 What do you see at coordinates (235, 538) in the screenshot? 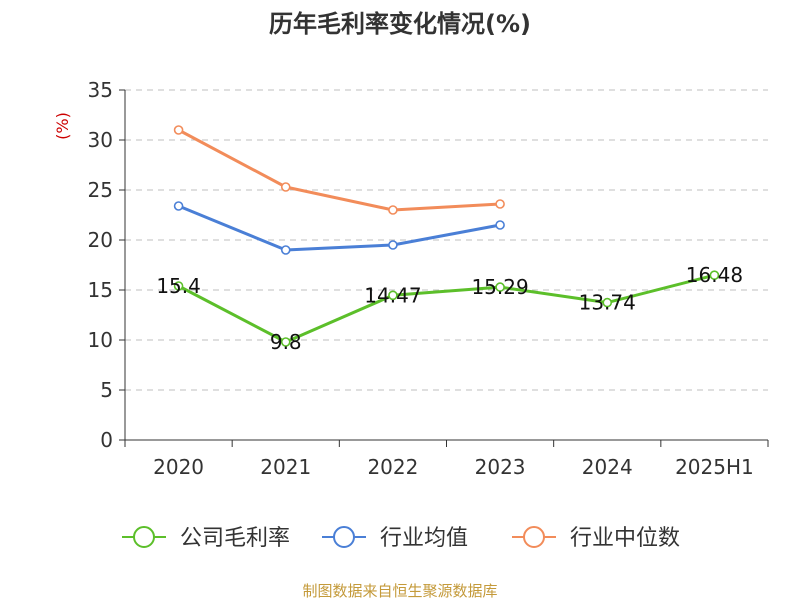
I see `legend-label: 公司毛利率` at bounding box center [235, 538].